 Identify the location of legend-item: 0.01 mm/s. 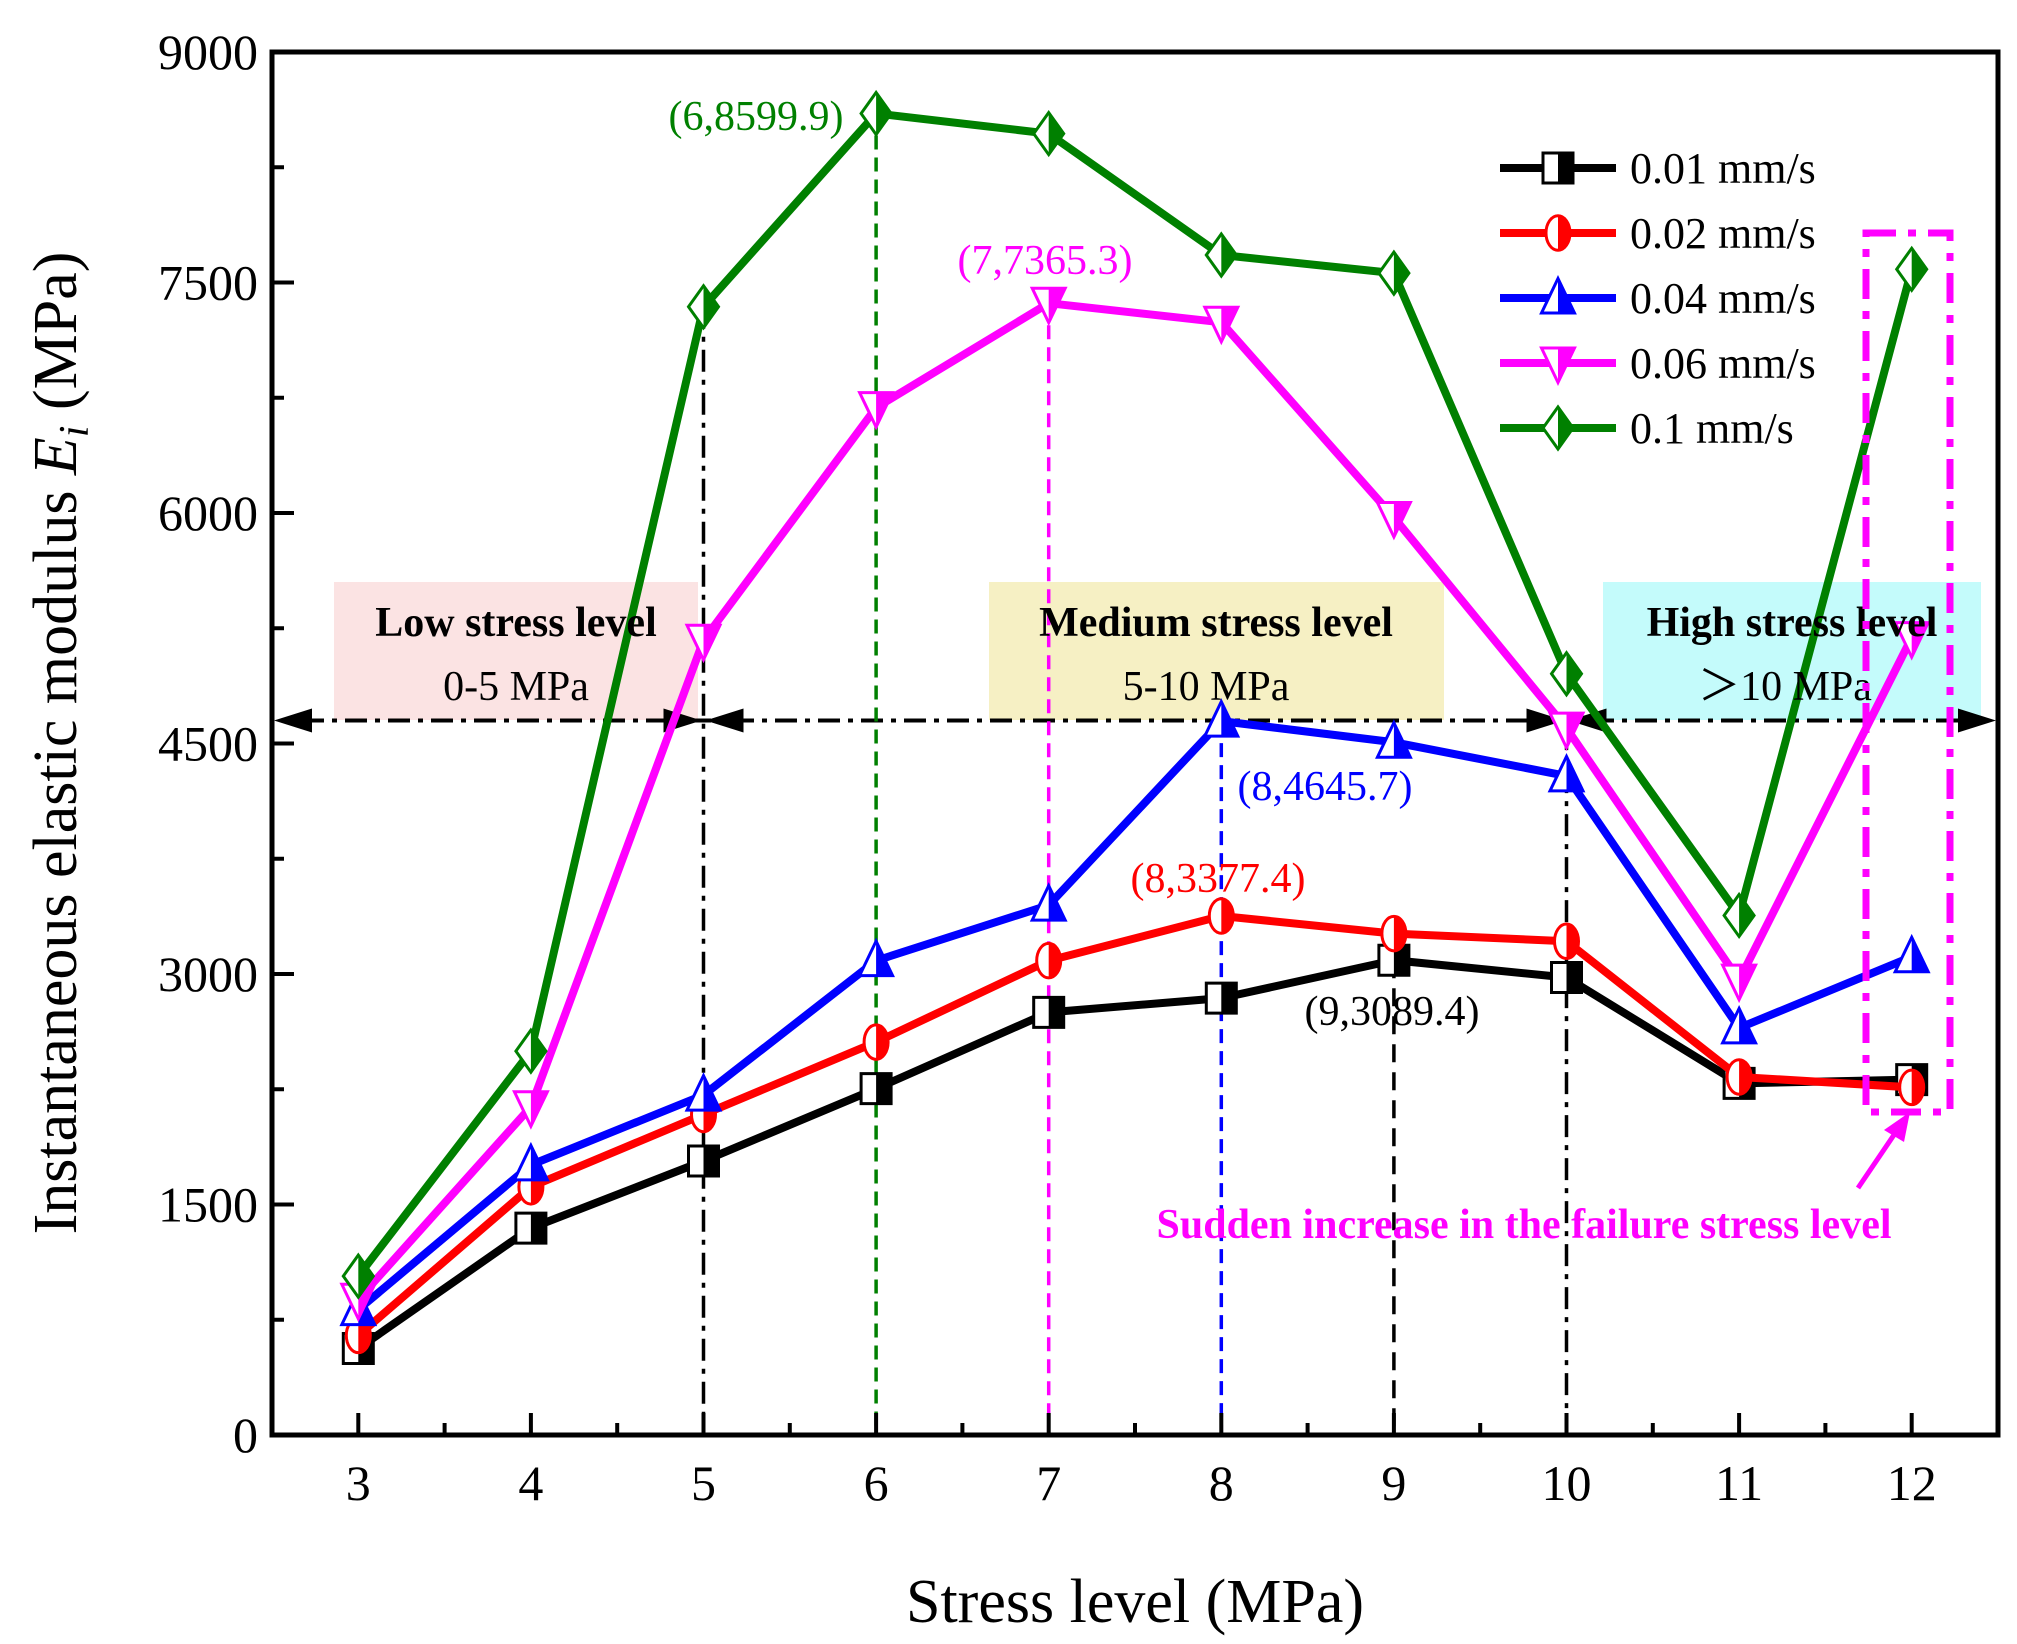
(1658, 168).